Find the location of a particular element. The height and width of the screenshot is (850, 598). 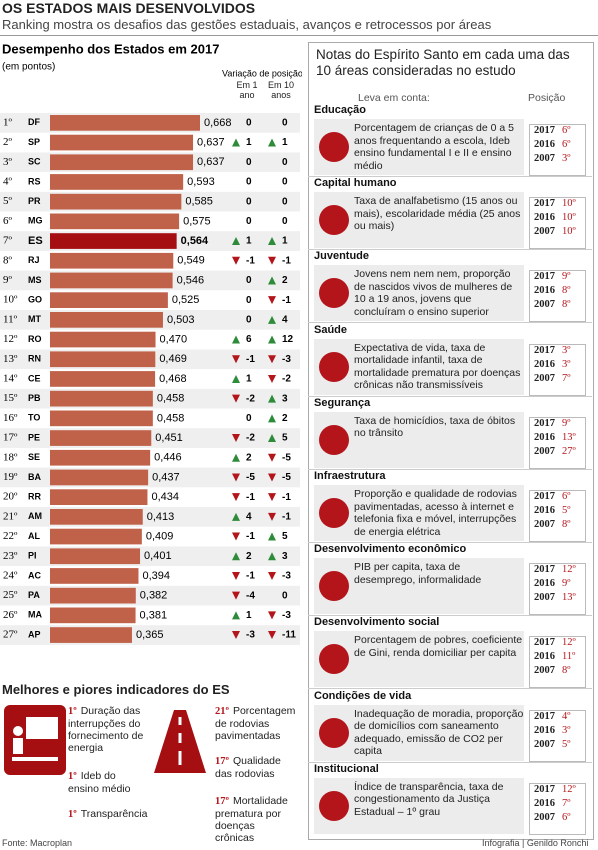

change: -11 is located at coordinates (289, 635).